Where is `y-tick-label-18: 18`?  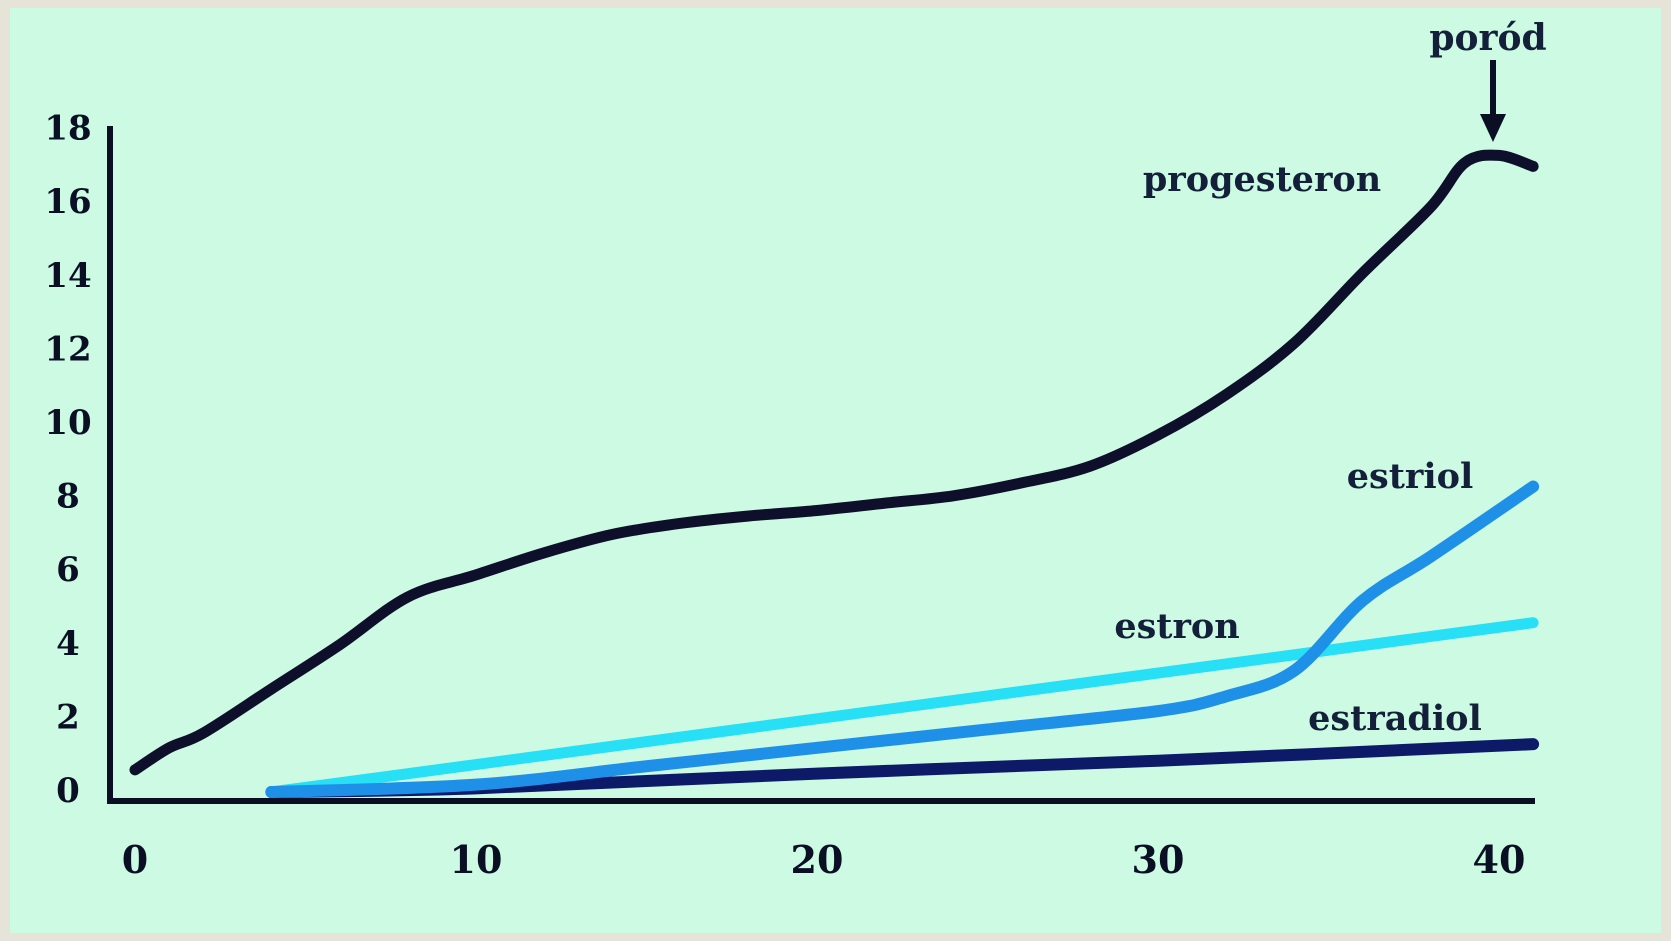 y-tick-label-18: 18 is located at coordinates (67, 129).